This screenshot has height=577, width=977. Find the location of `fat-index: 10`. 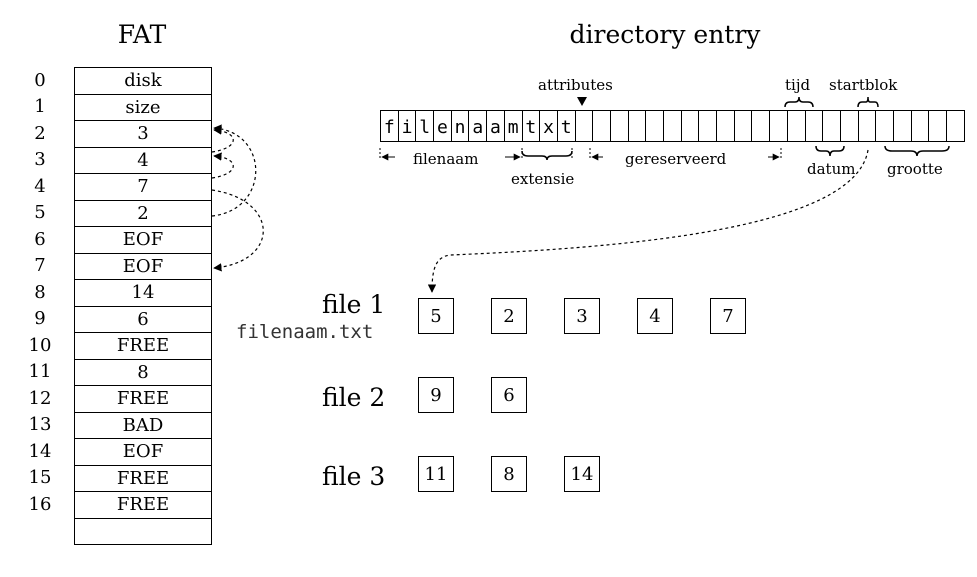

fat-index: 10 is located at coordinates (40, 345).